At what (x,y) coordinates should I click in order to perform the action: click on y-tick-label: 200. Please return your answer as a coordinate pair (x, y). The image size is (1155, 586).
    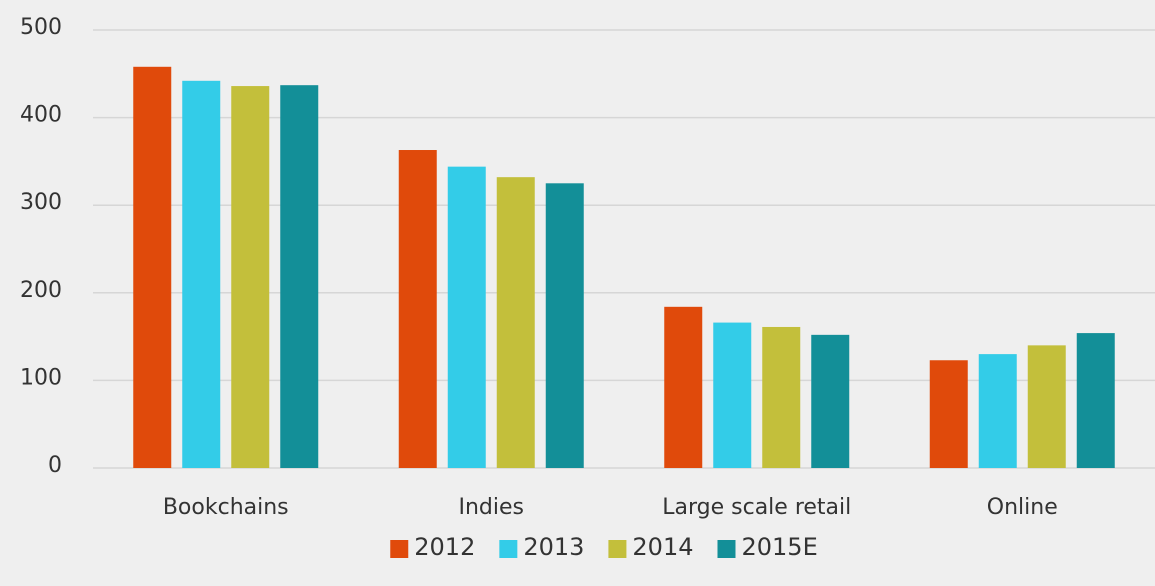
    Looking at the image, I should click on (41, 290).